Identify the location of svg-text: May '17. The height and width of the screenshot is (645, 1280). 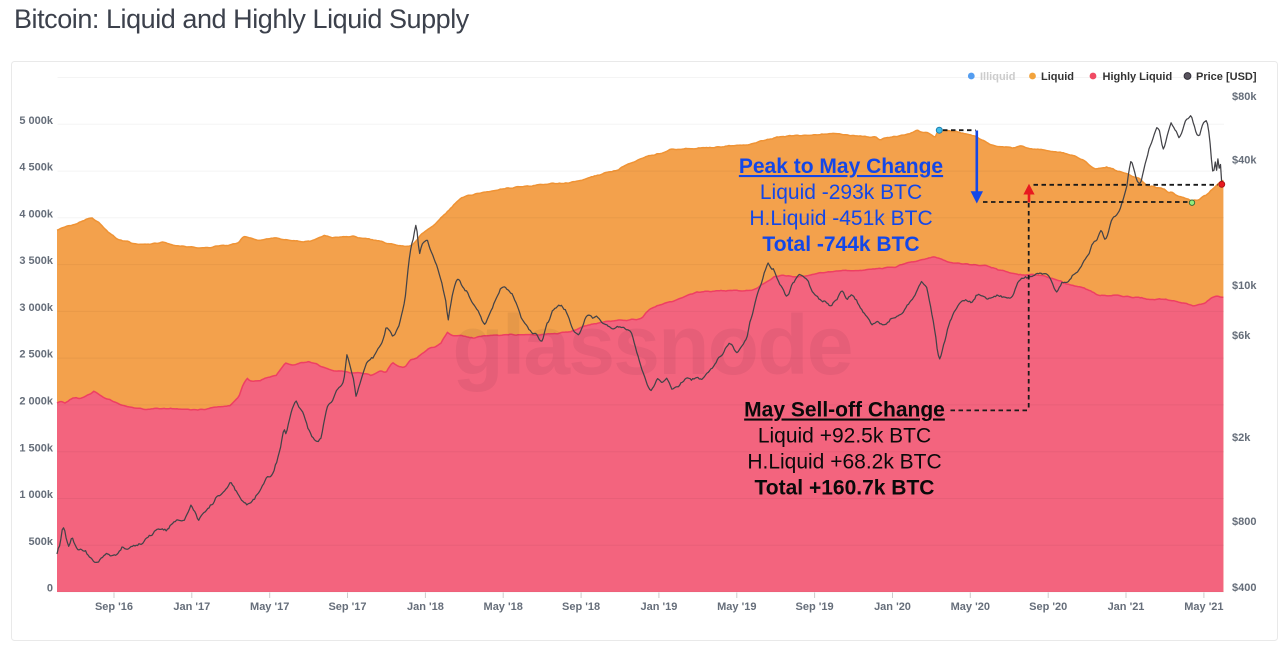
(269, 607).